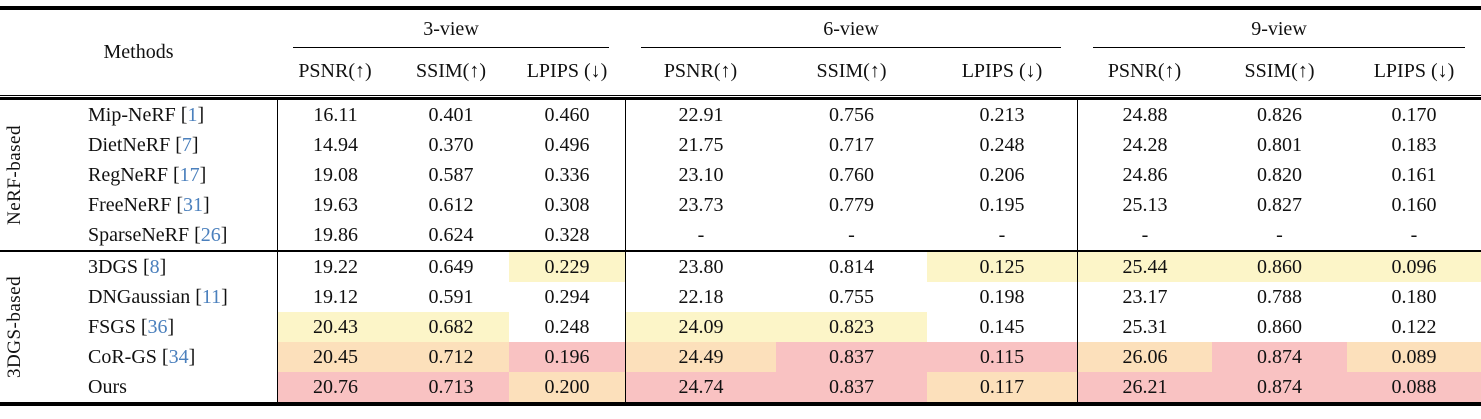  What do you see at coordinates (851, 29) in the screenshot?
I see `view-group-header-6view: 6-view` at bounding box center [851, 29].